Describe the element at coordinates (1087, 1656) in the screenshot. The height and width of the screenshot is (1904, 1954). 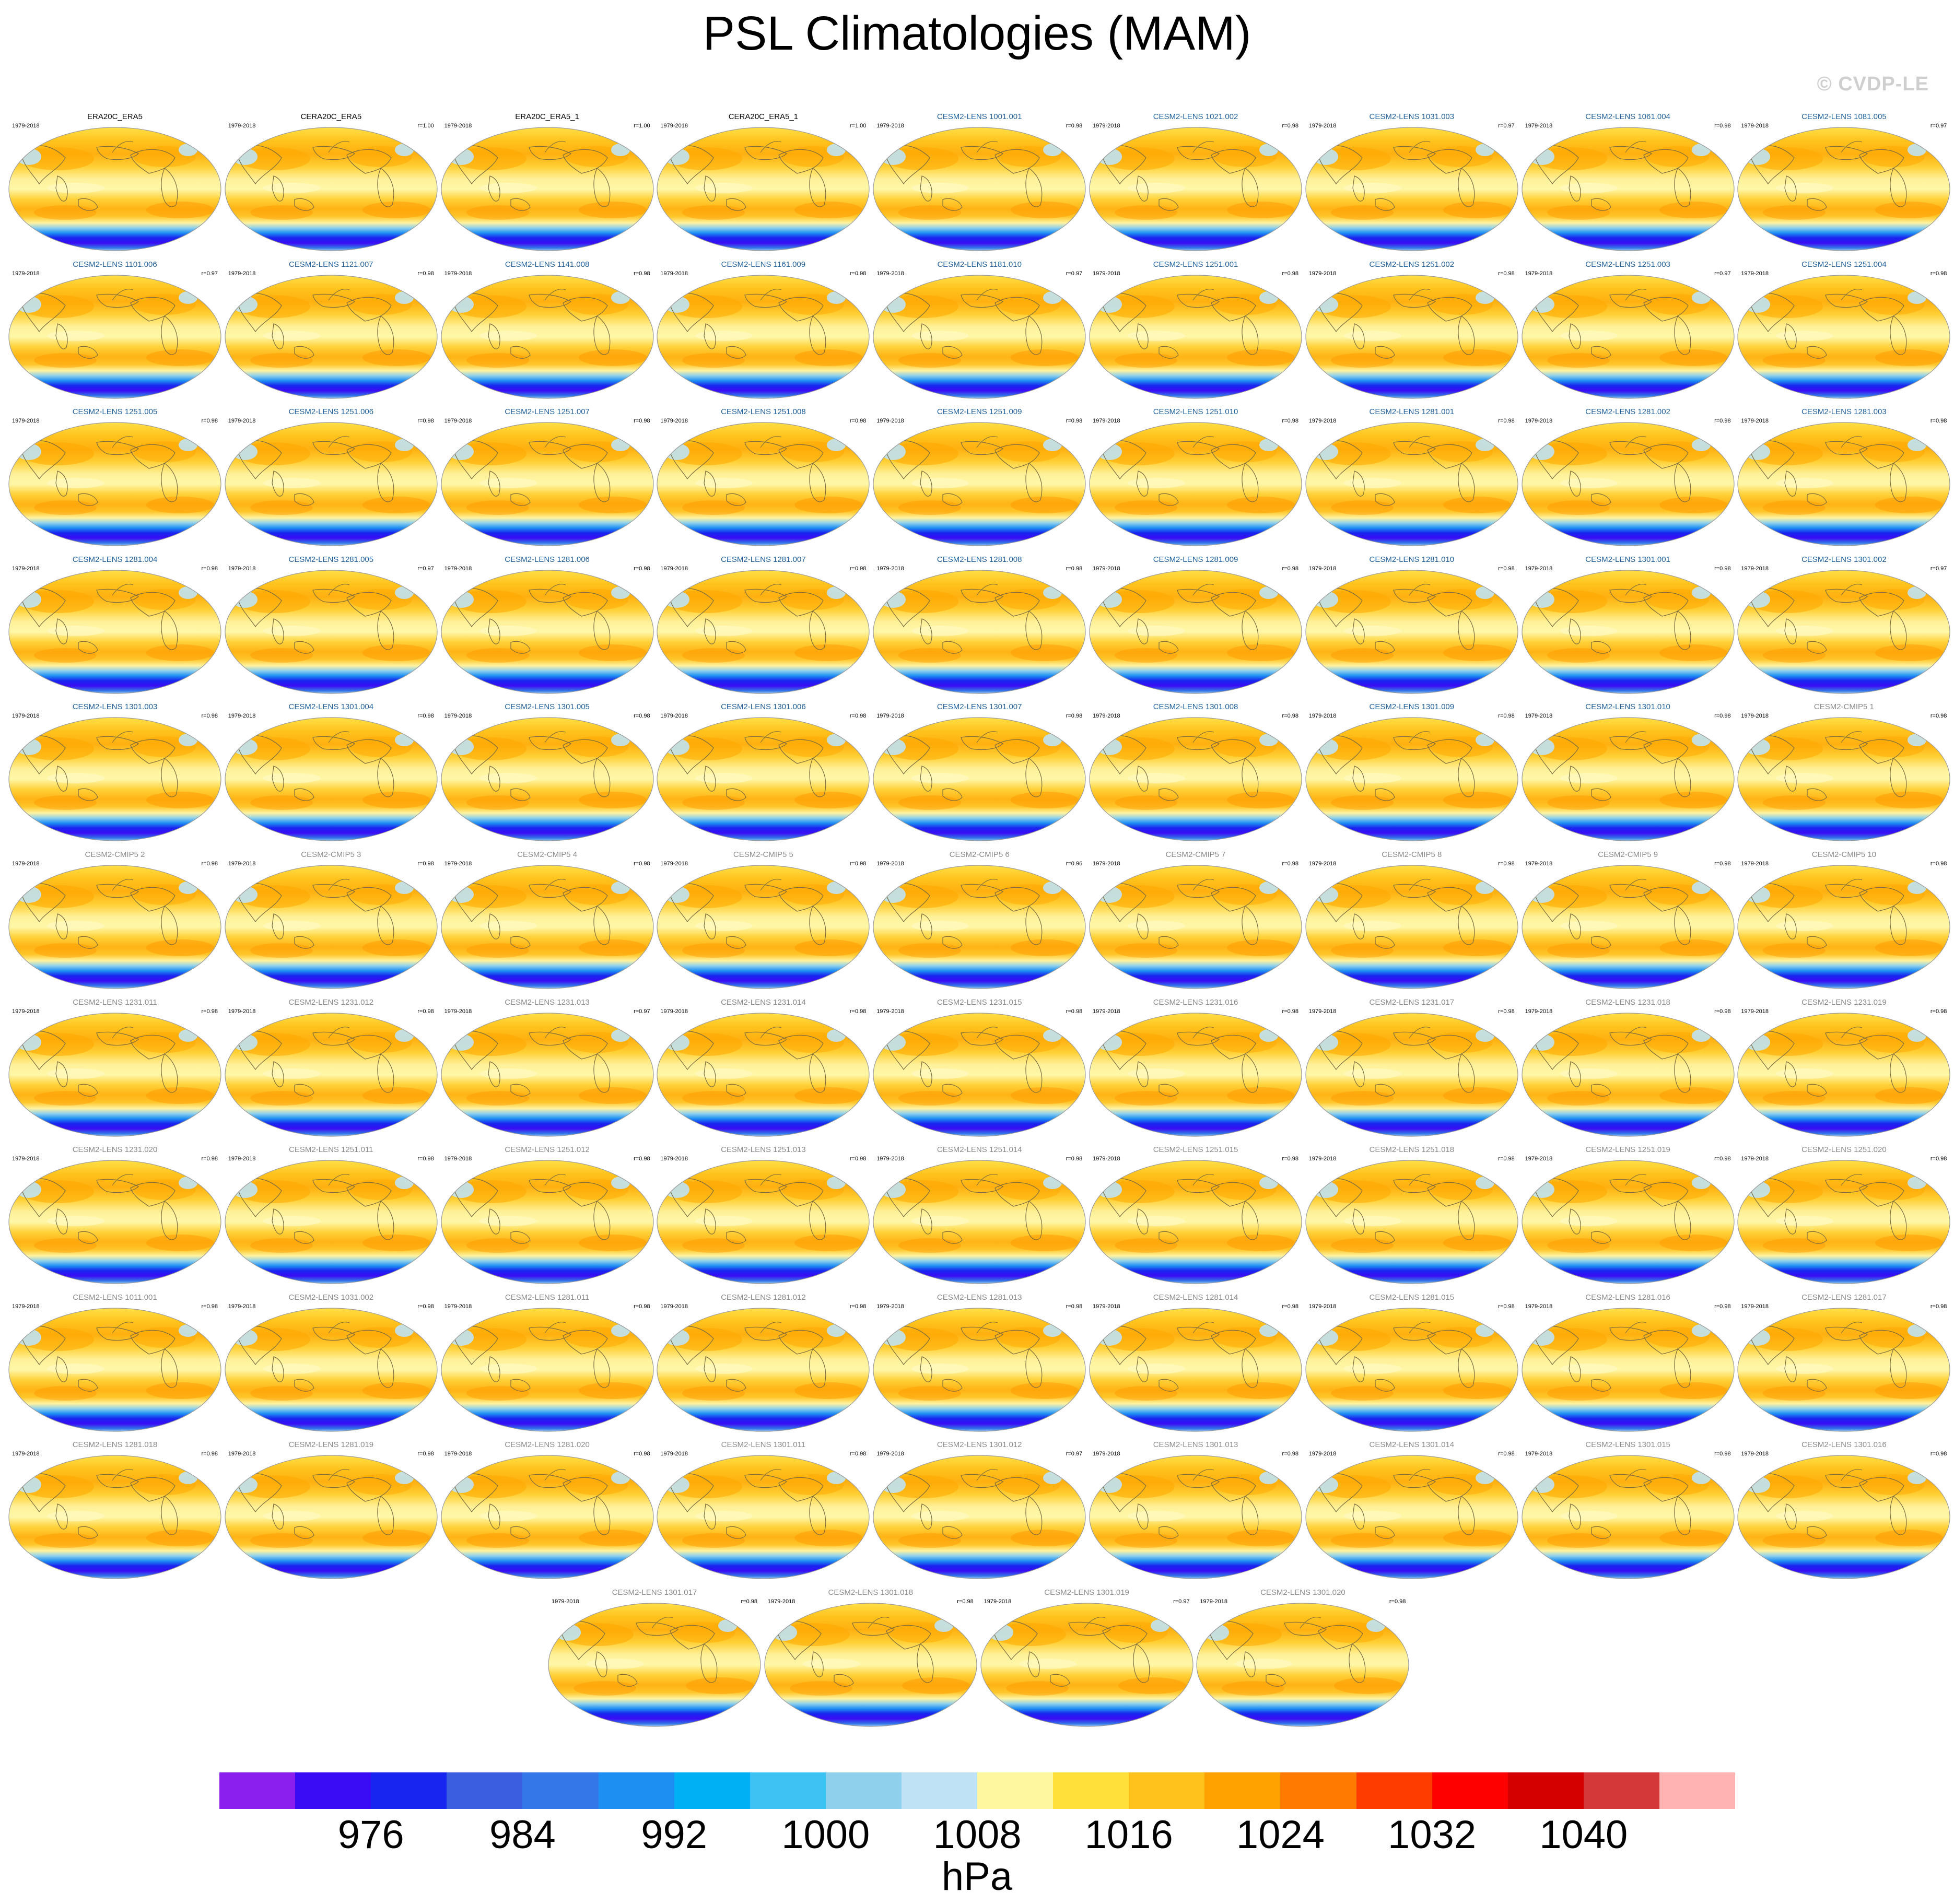
I see `map-panel: CESM2-LENS 1301.019 1979-2018 r=0.97` at that location.